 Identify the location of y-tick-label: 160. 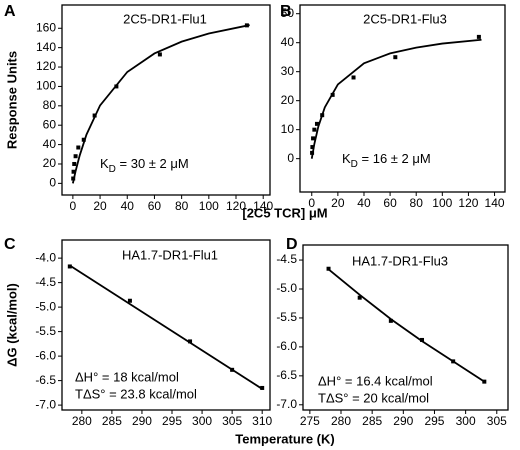
(46, 27).